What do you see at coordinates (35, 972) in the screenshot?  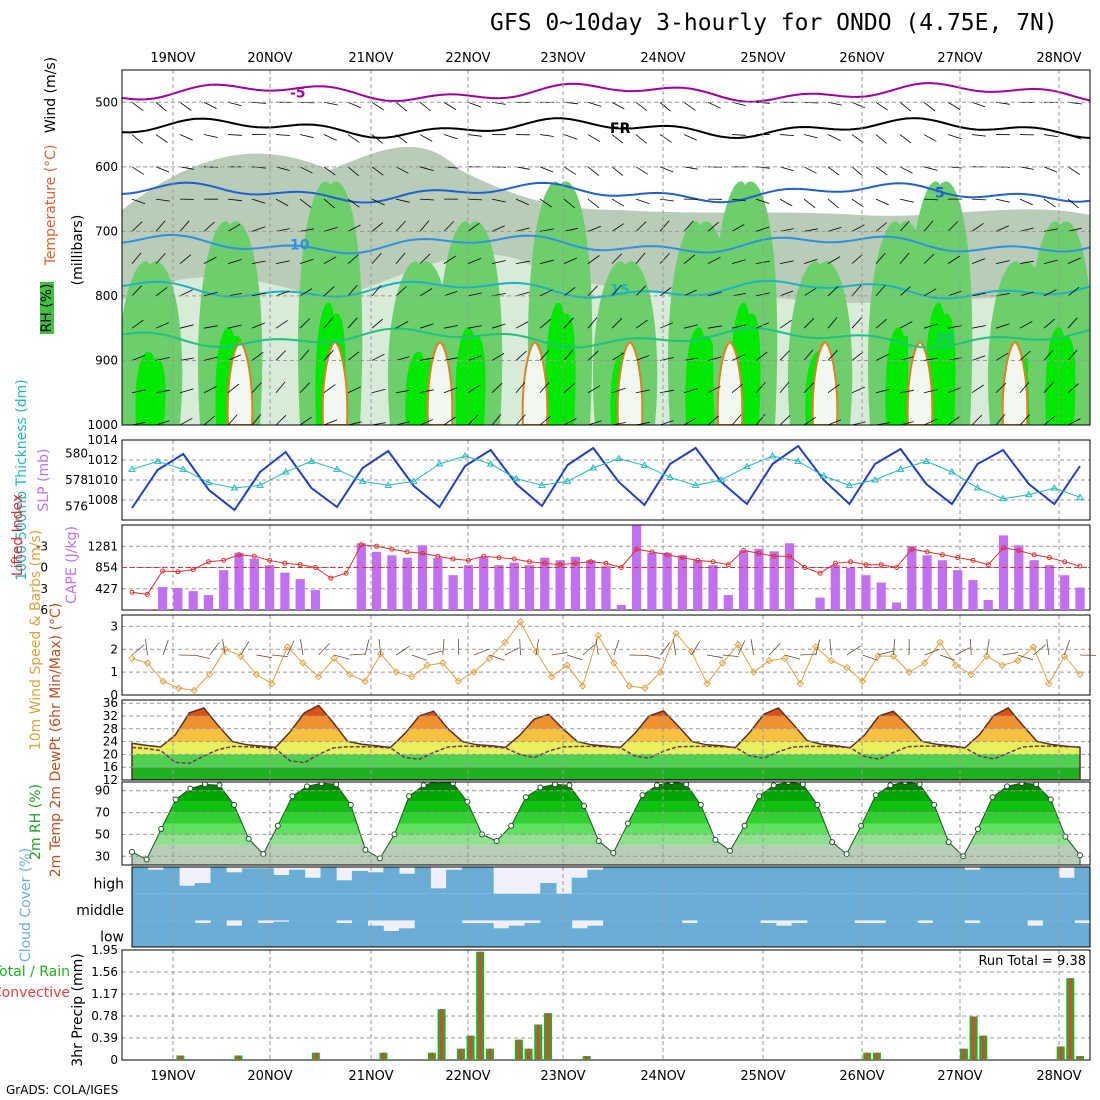 I see `precip-legend-total: Total / Rain` at bounding box center [35, 972].